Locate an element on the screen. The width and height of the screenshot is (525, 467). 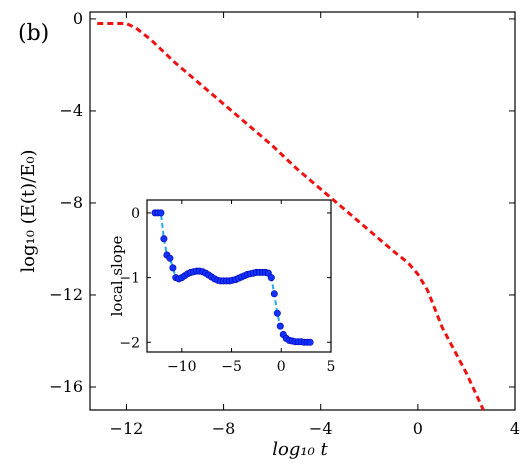
inset-markers is located at coordinates (232, 277).